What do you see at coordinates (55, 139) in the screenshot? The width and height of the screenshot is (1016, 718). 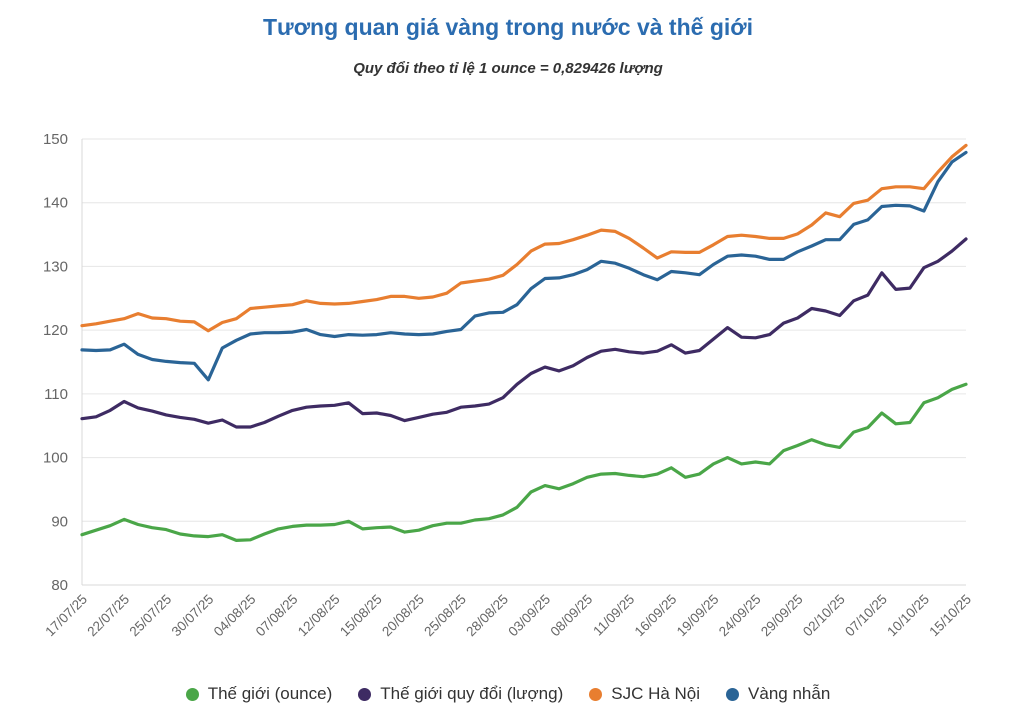 I see `y-axis-tick-label: 150` at bounding box center [55, 139].